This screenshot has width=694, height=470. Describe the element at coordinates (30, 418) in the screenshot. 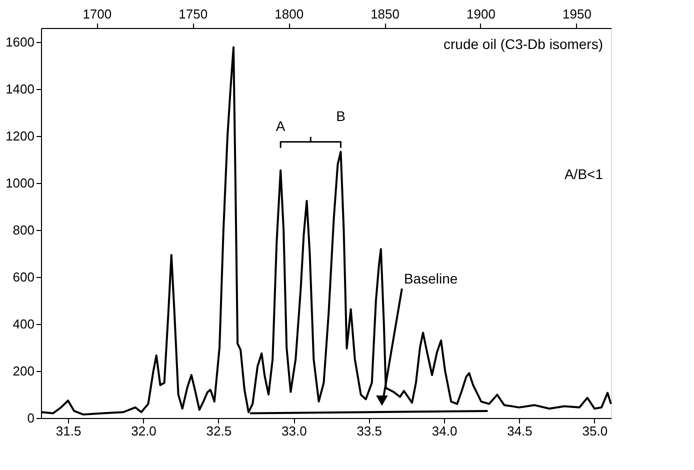

I see `y-tick-label: 0` at that location.